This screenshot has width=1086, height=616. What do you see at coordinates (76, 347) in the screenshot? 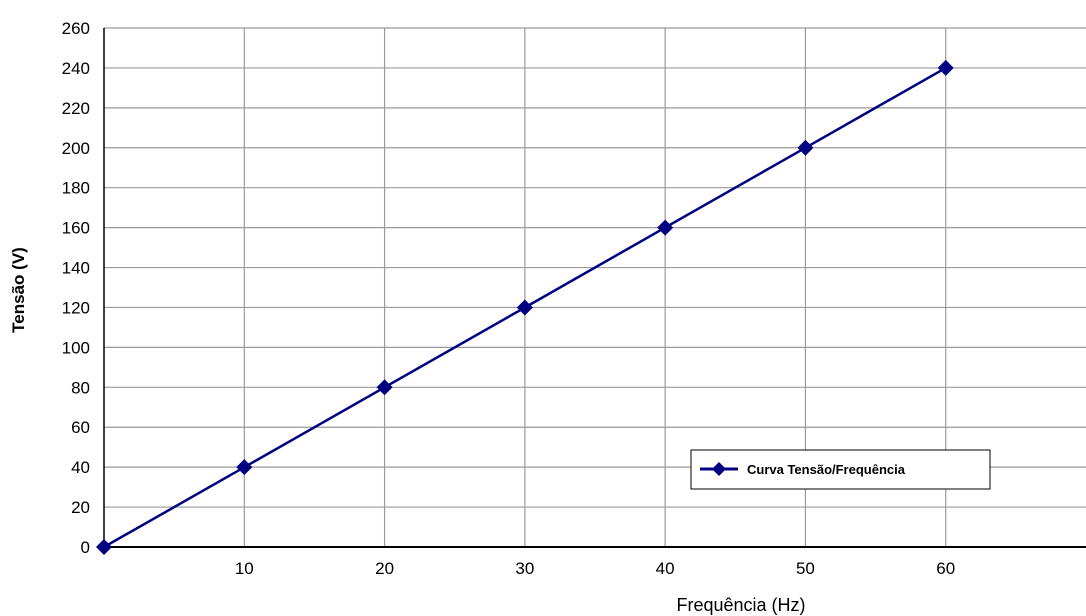
I see `y-tick-label: 100` at bounding box center [76, 347].